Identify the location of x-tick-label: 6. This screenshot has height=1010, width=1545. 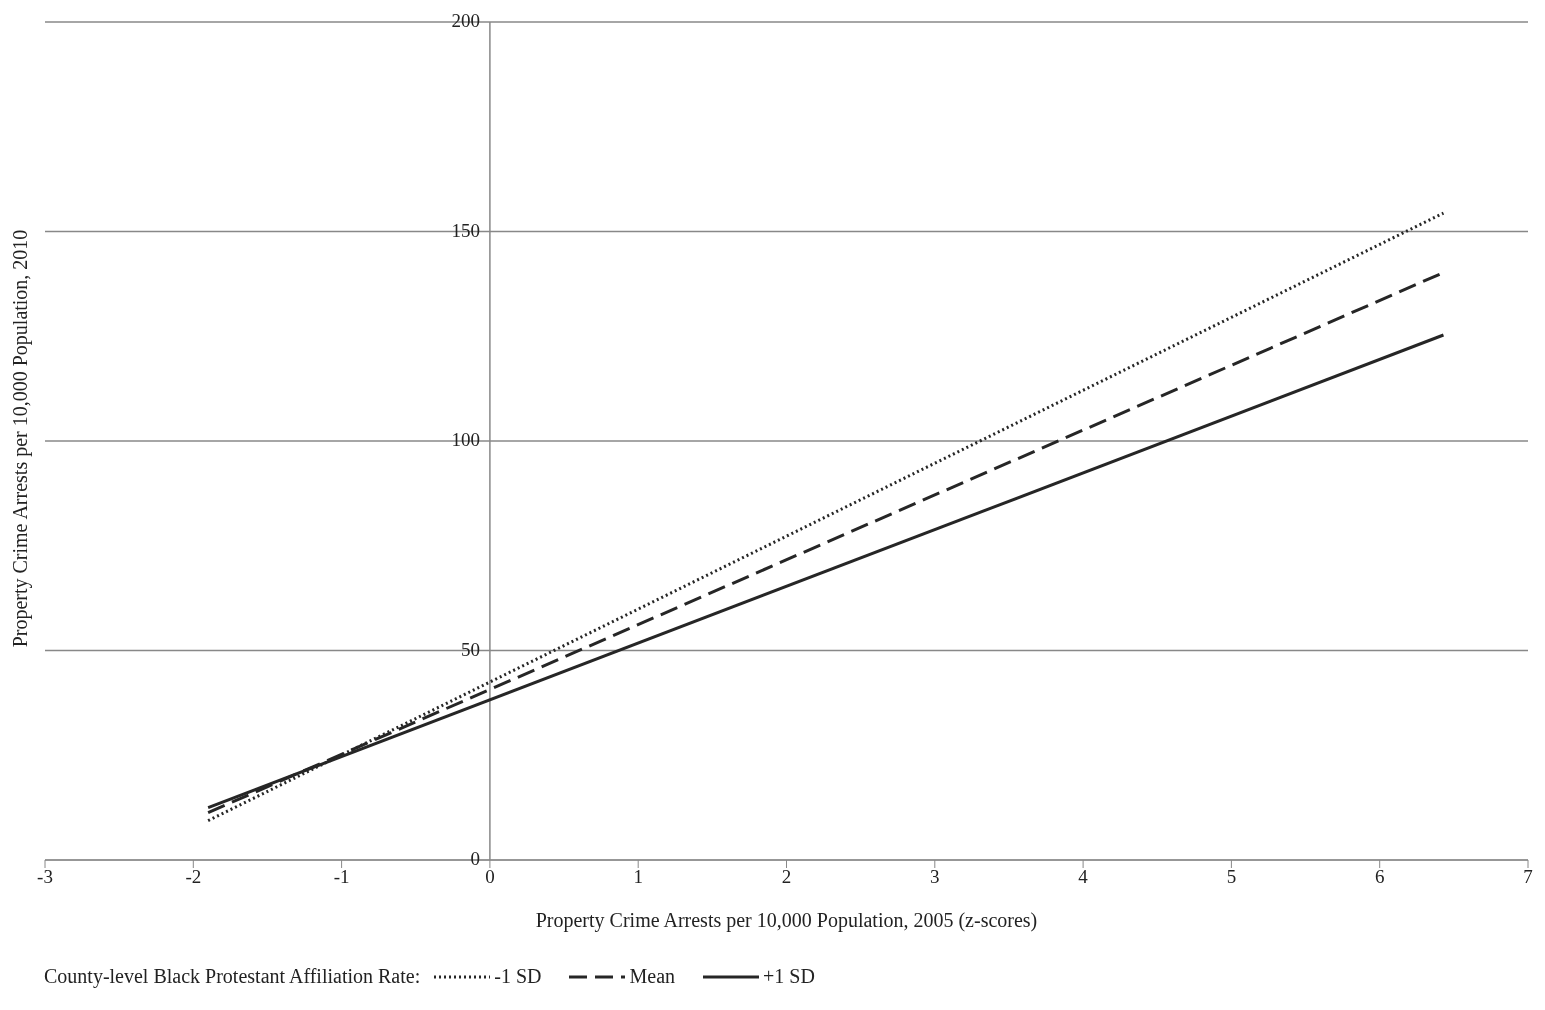
(1379, 877).